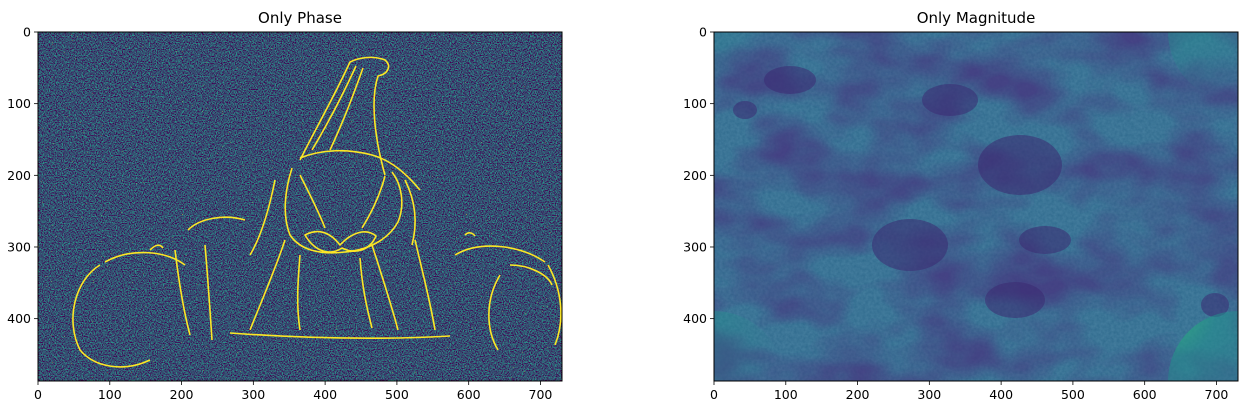 Image resolution: width=1242 pixels, height=412 pixels. Describe the element at coordinates (19, 246) in the screenshot. I see `phase-y-tick-label: 300` at that location.